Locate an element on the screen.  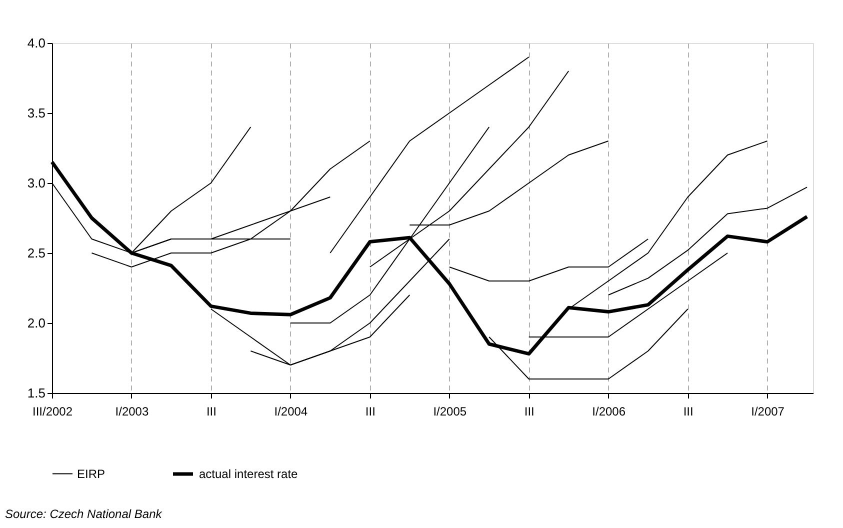
x-tick-label: I/2007 is located at coordinates (768, 411).